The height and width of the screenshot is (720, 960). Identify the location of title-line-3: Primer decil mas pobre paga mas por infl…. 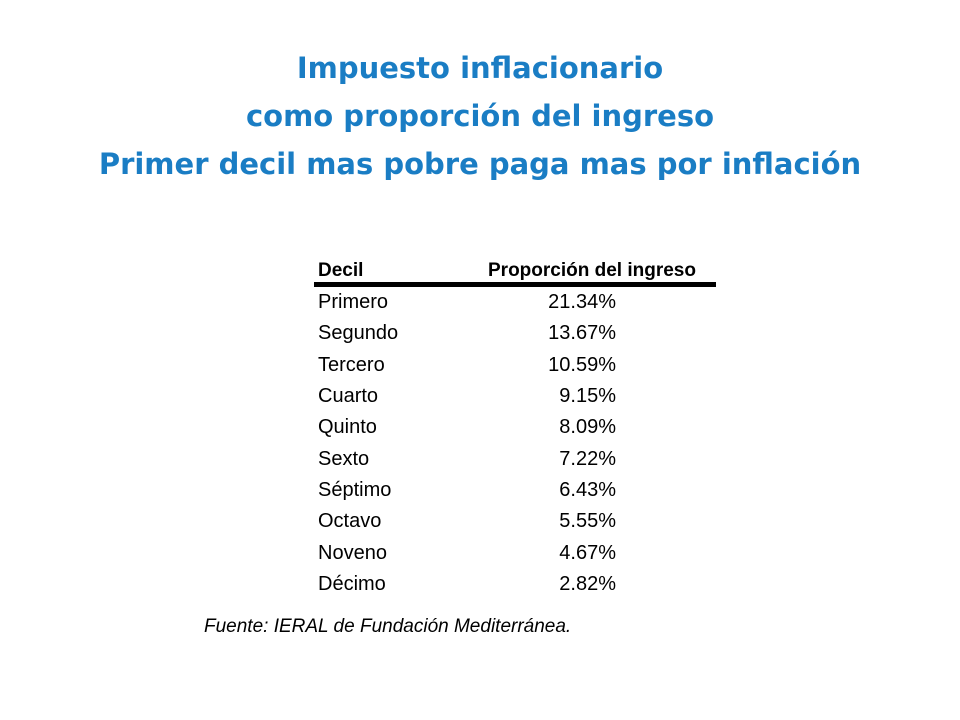
(480, 164).